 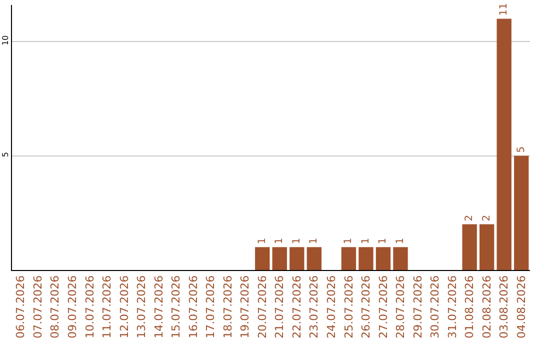 What do you see at coordinates (141, 306) in the screenshot?
I see `x-tick-label: 13.07.2026` at bounding box center [141, 306].